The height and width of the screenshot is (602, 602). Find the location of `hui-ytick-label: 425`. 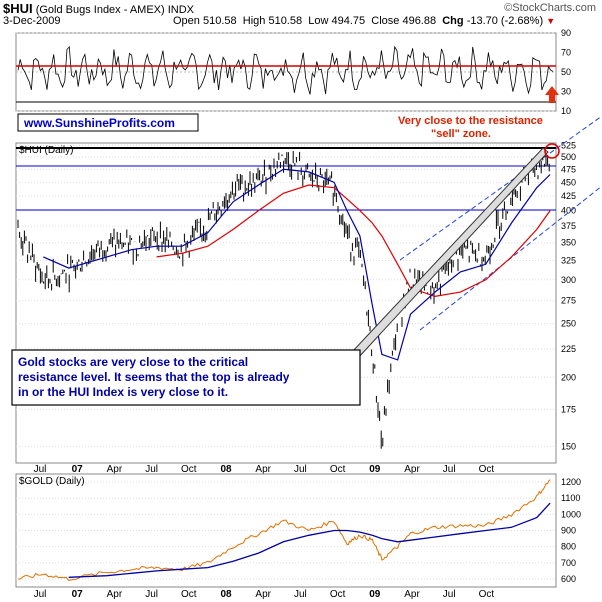

hui-ytick-label: 425 is located at coordinates (568, 196).